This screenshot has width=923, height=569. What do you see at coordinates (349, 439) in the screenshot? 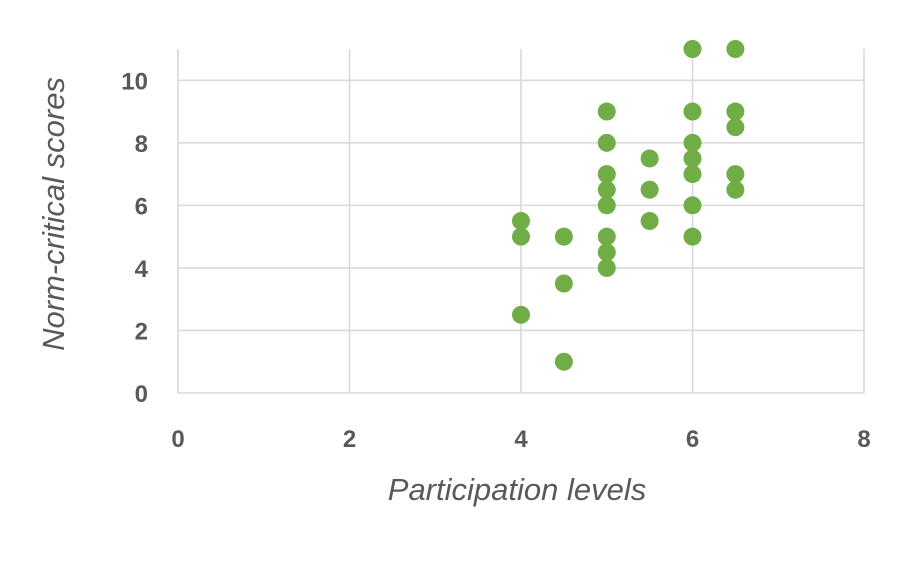
I see `x-tick-label: 2` at bounding box center [349, 439].